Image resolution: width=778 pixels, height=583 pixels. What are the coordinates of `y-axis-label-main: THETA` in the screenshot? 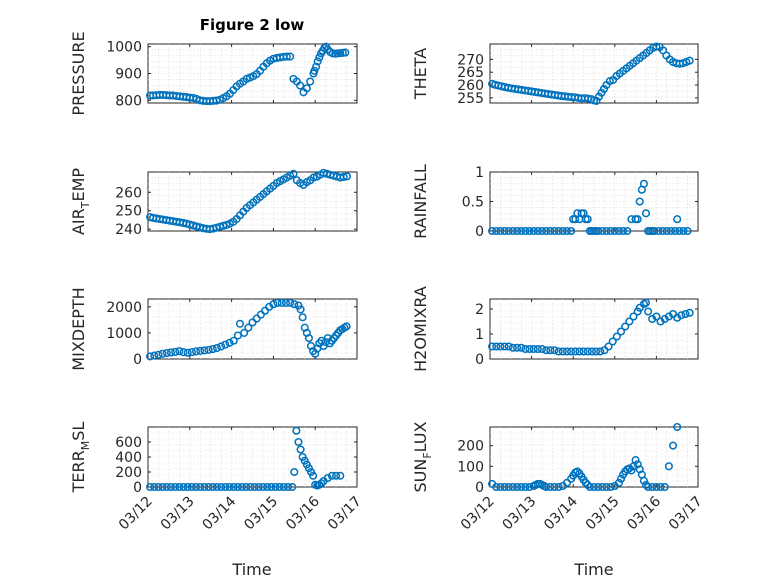 It's located at (420, 74).